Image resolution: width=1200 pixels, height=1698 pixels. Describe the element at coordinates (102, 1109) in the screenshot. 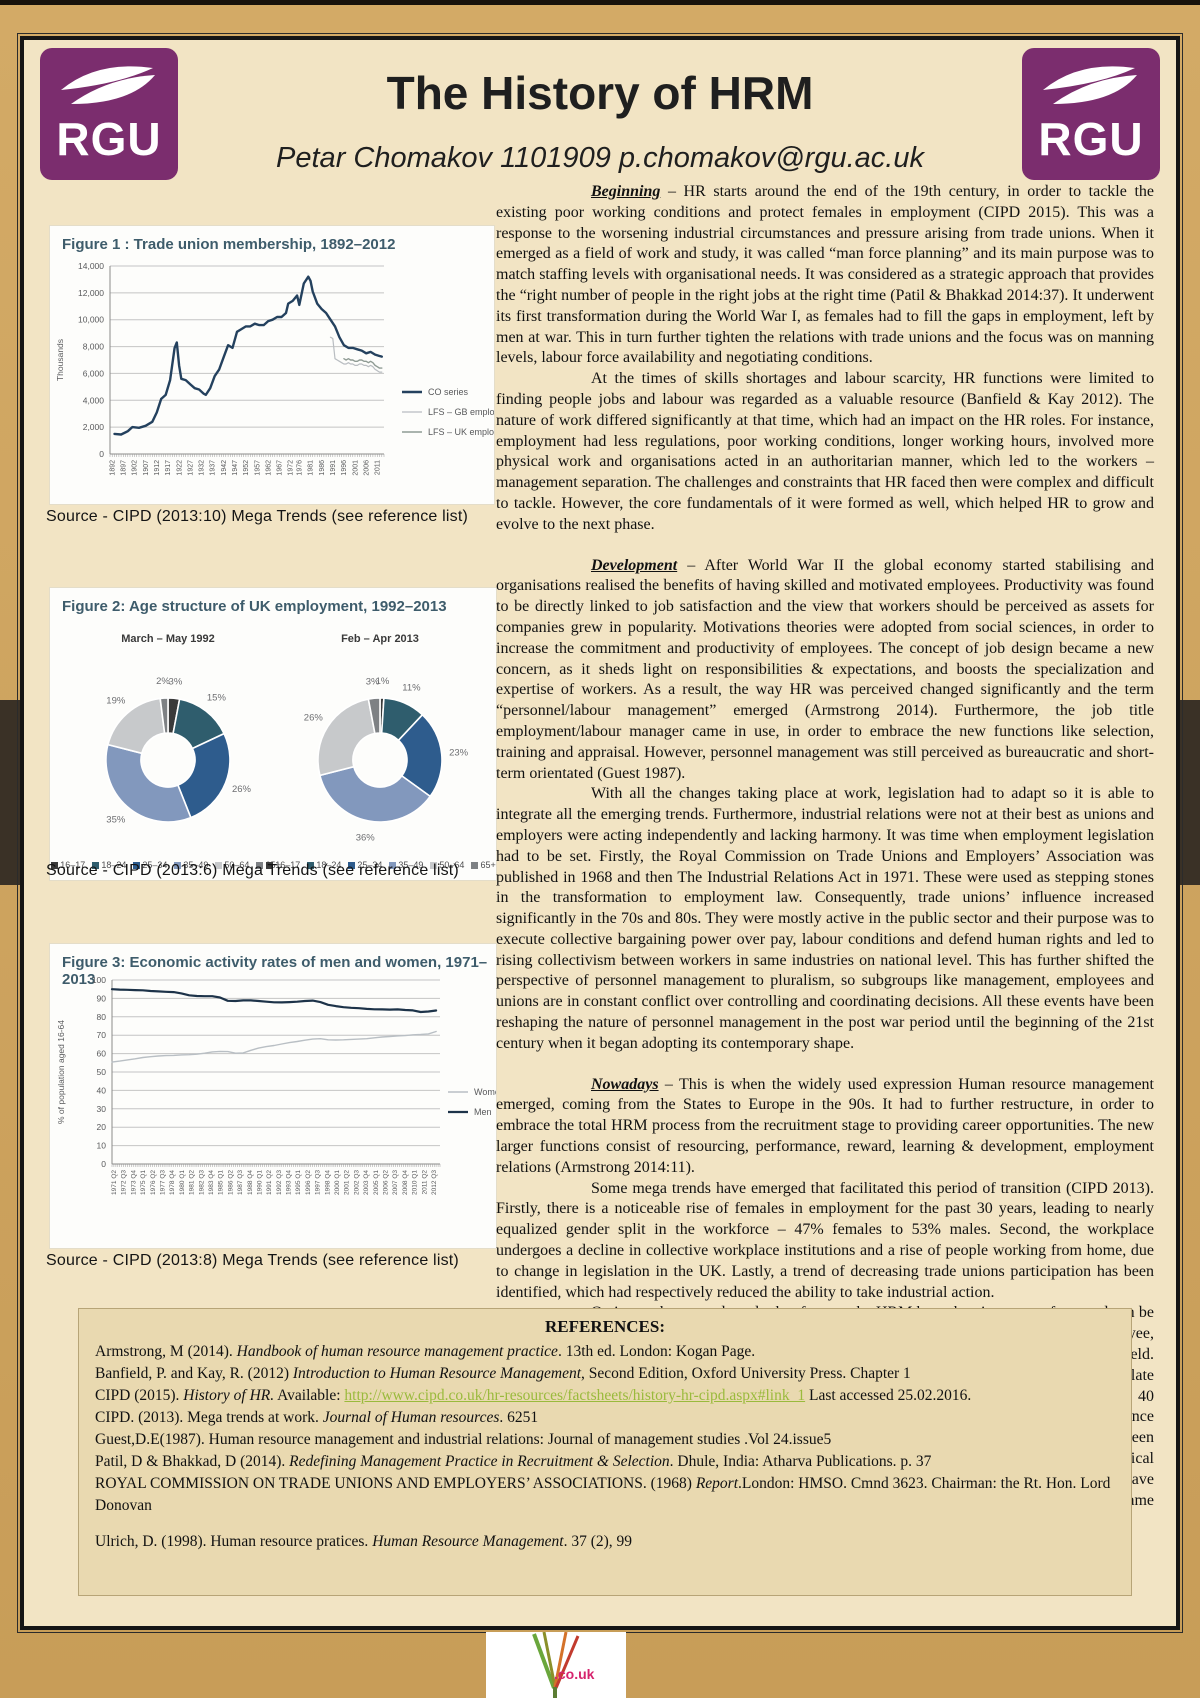

I see `svg-text: 30` at that location.